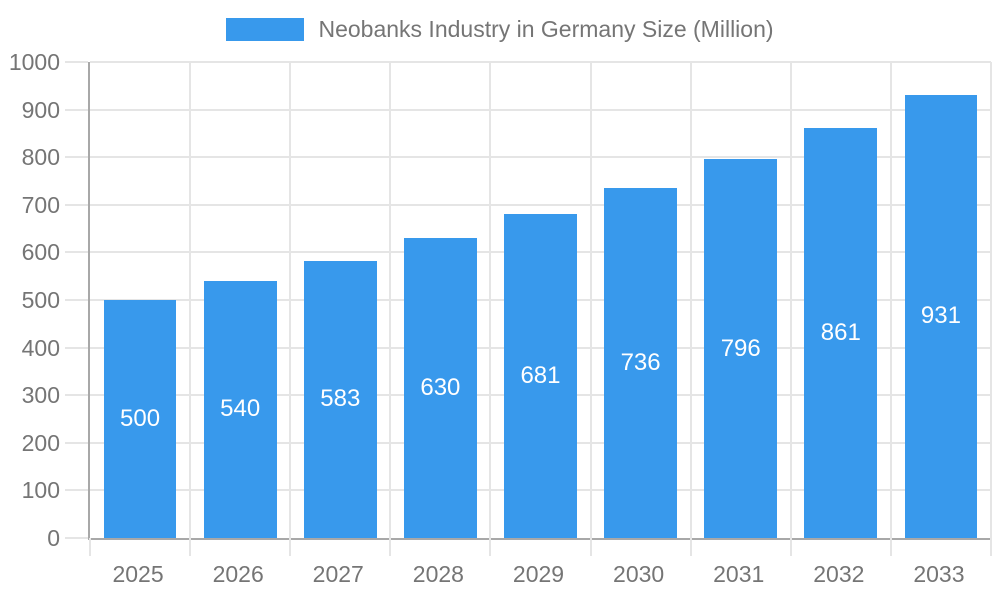 Image resolution: width=1000 pixels, height=600 pixels. I want to click on bar: 540, so click(240, 409).